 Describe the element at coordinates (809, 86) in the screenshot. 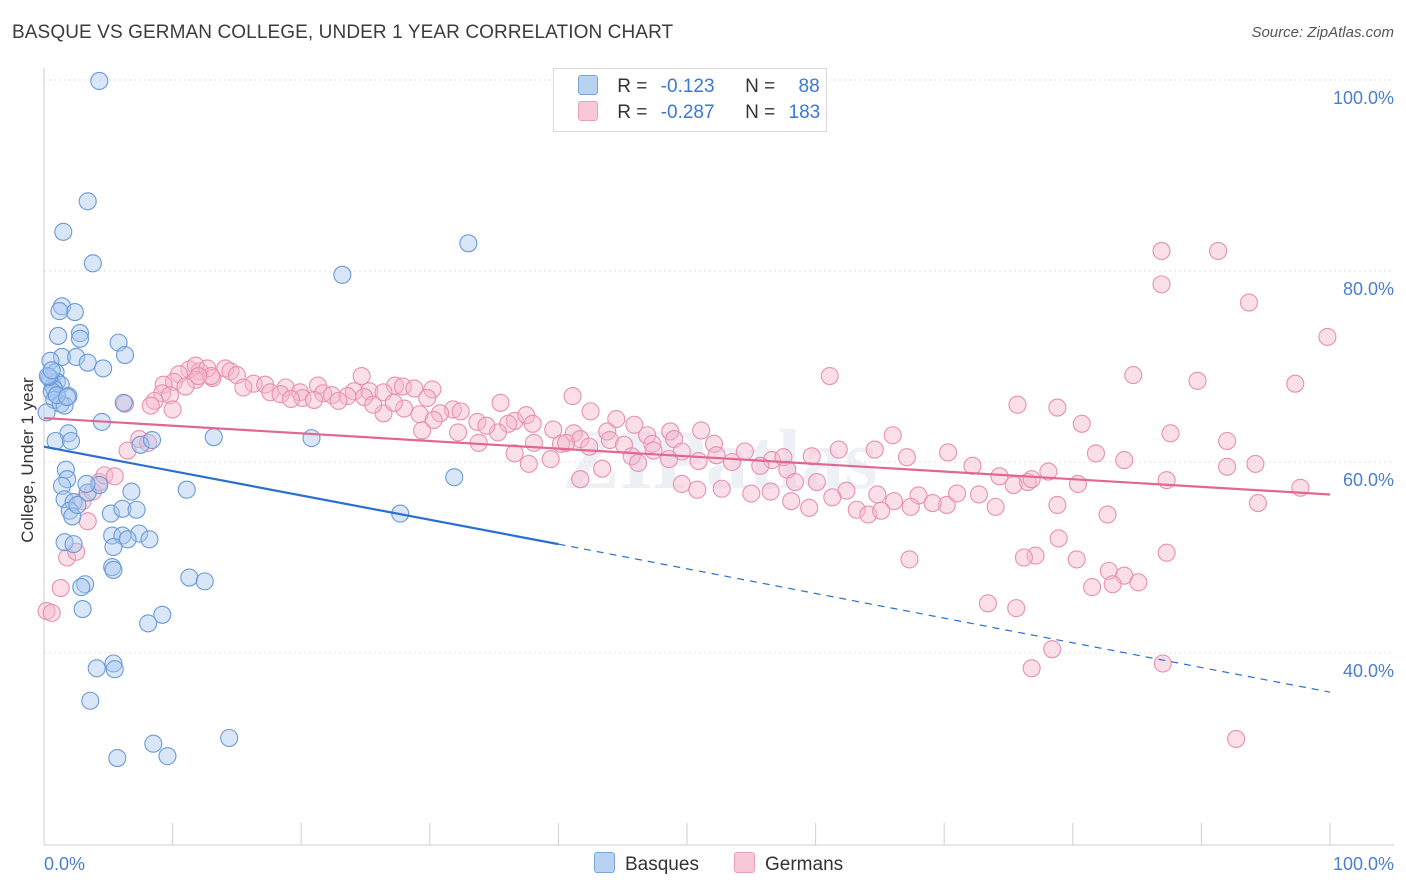

I see `legend-n-value: 88` at that location.